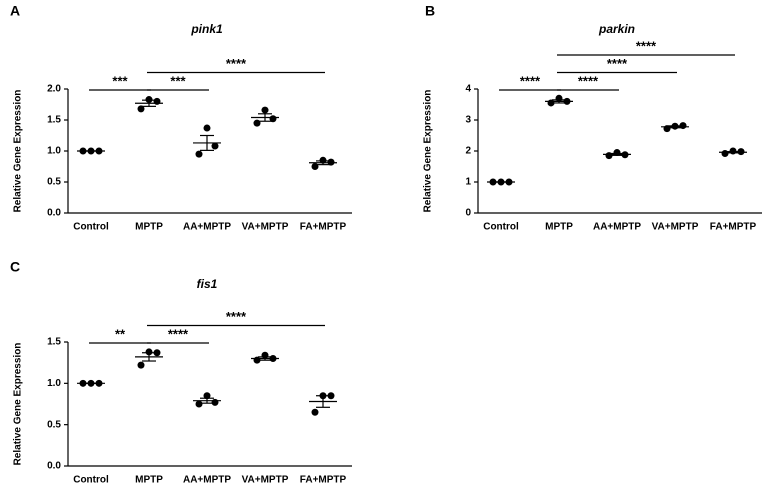  I want to click on panel-label: A, so click(15, 11).